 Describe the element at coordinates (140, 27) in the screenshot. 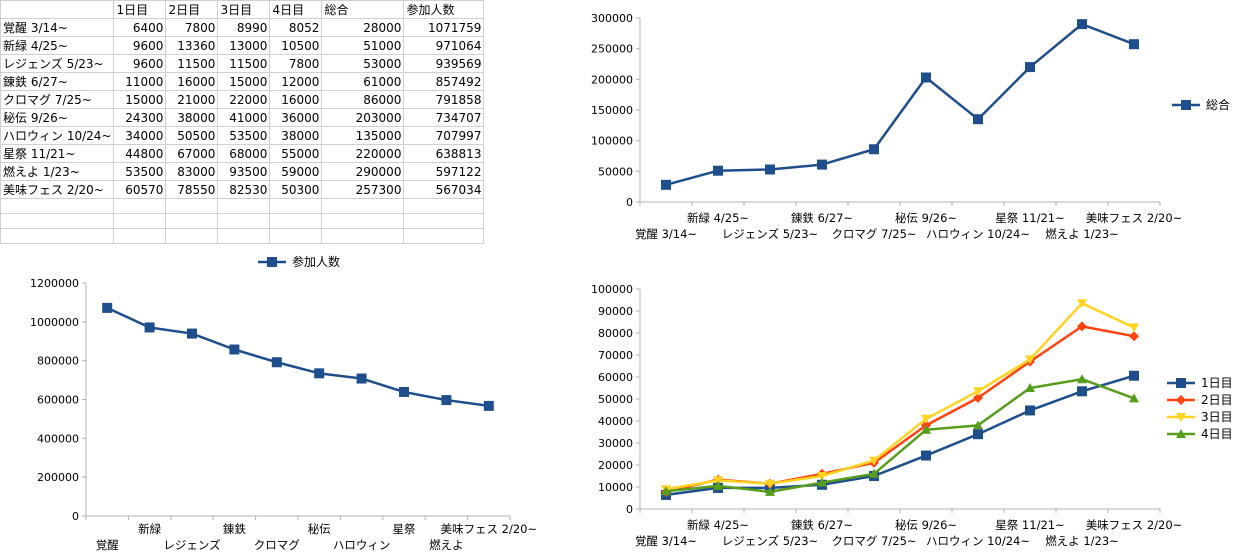

I see `sheet-cell: 6400` at that location.